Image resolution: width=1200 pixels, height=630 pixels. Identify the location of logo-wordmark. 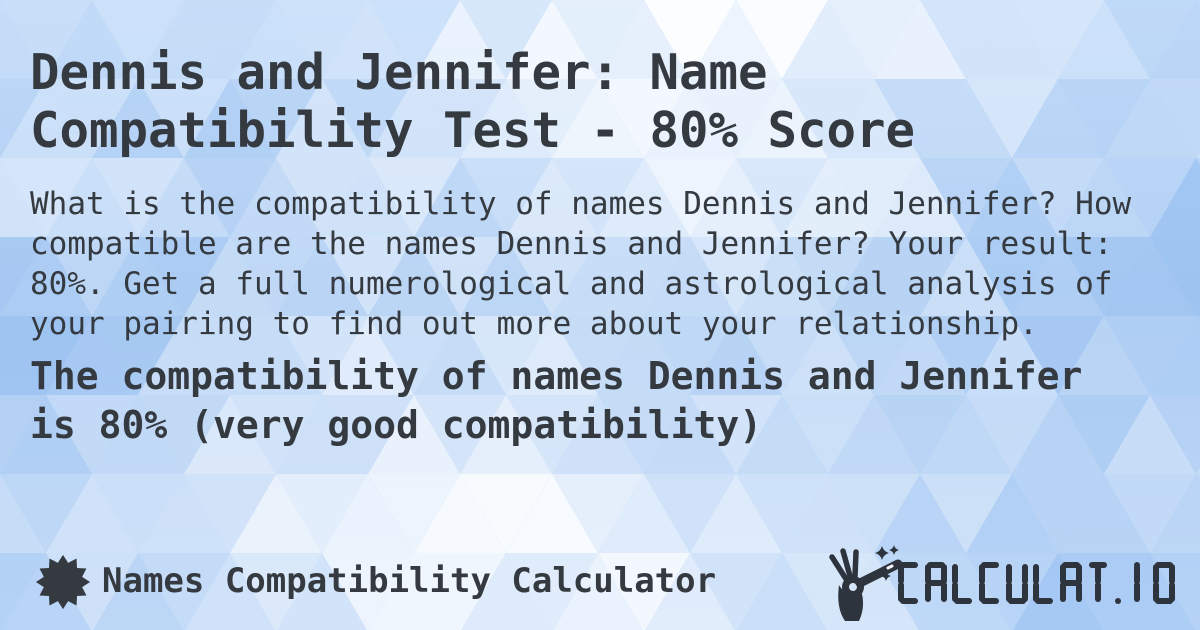
(1036, 583).